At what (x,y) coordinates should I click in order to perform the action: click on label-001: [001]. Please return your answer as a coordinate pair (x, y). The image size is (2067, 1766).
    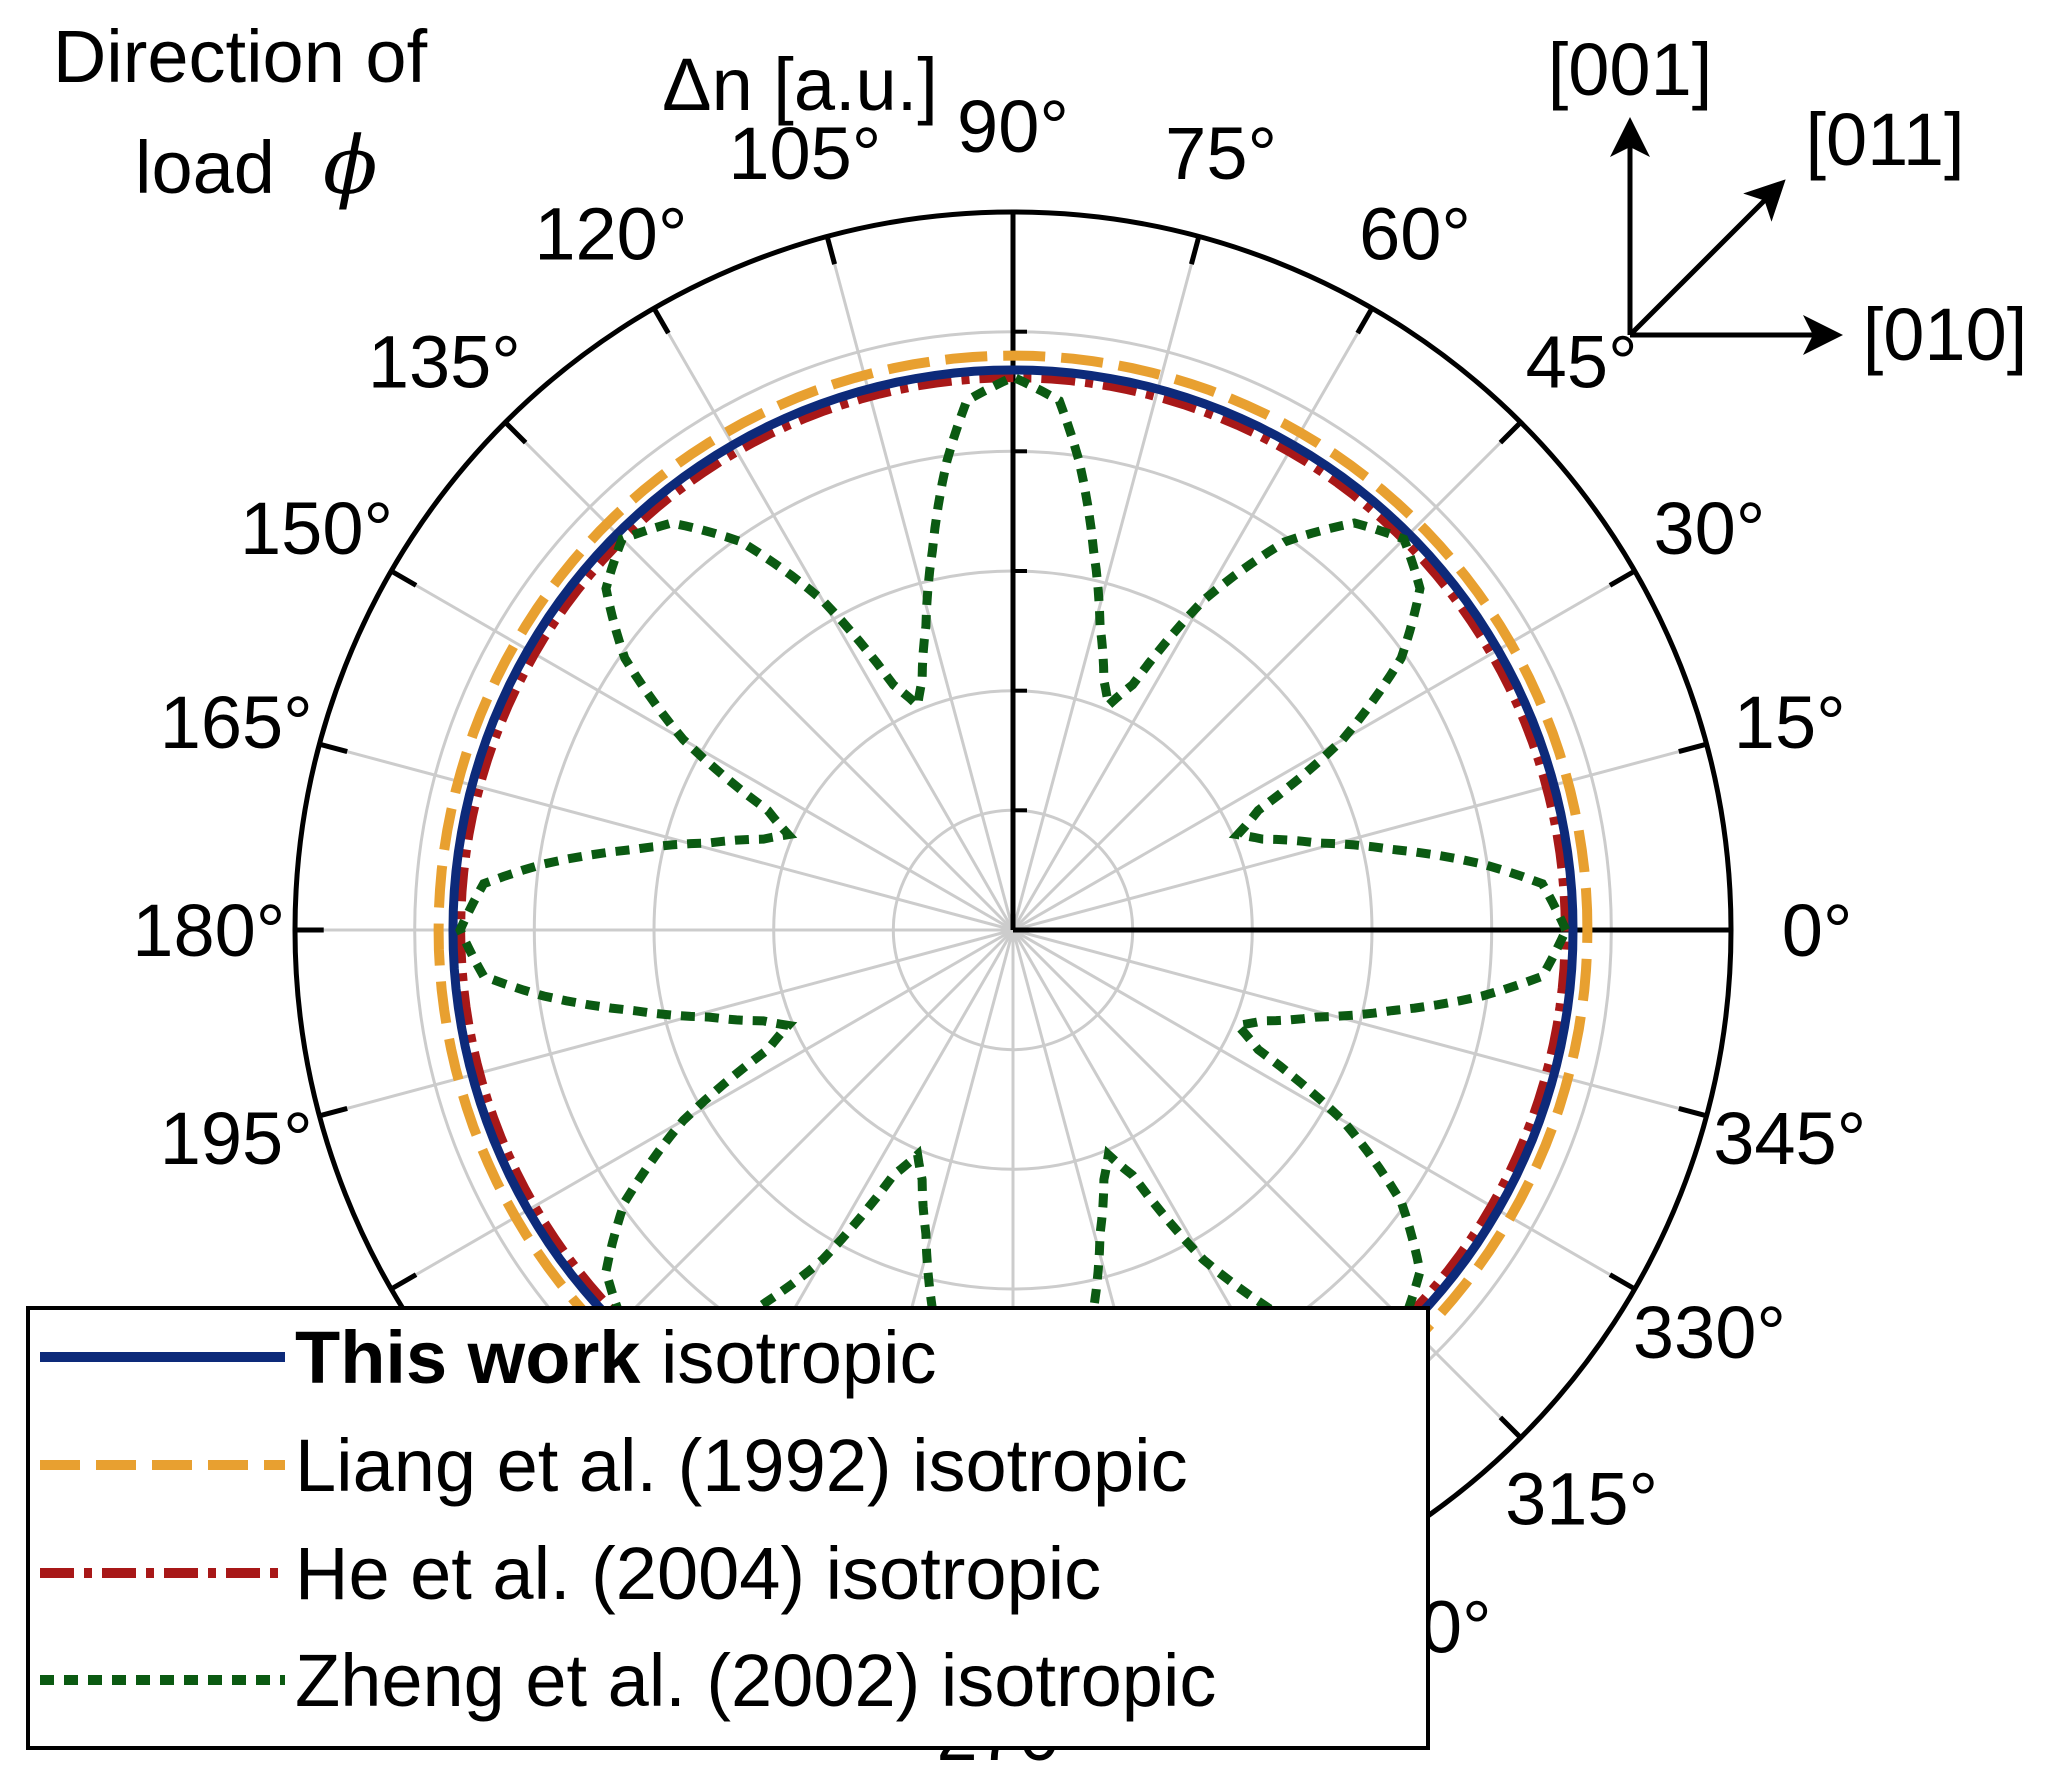
    Looking at the image, I should click on (1630, 69).